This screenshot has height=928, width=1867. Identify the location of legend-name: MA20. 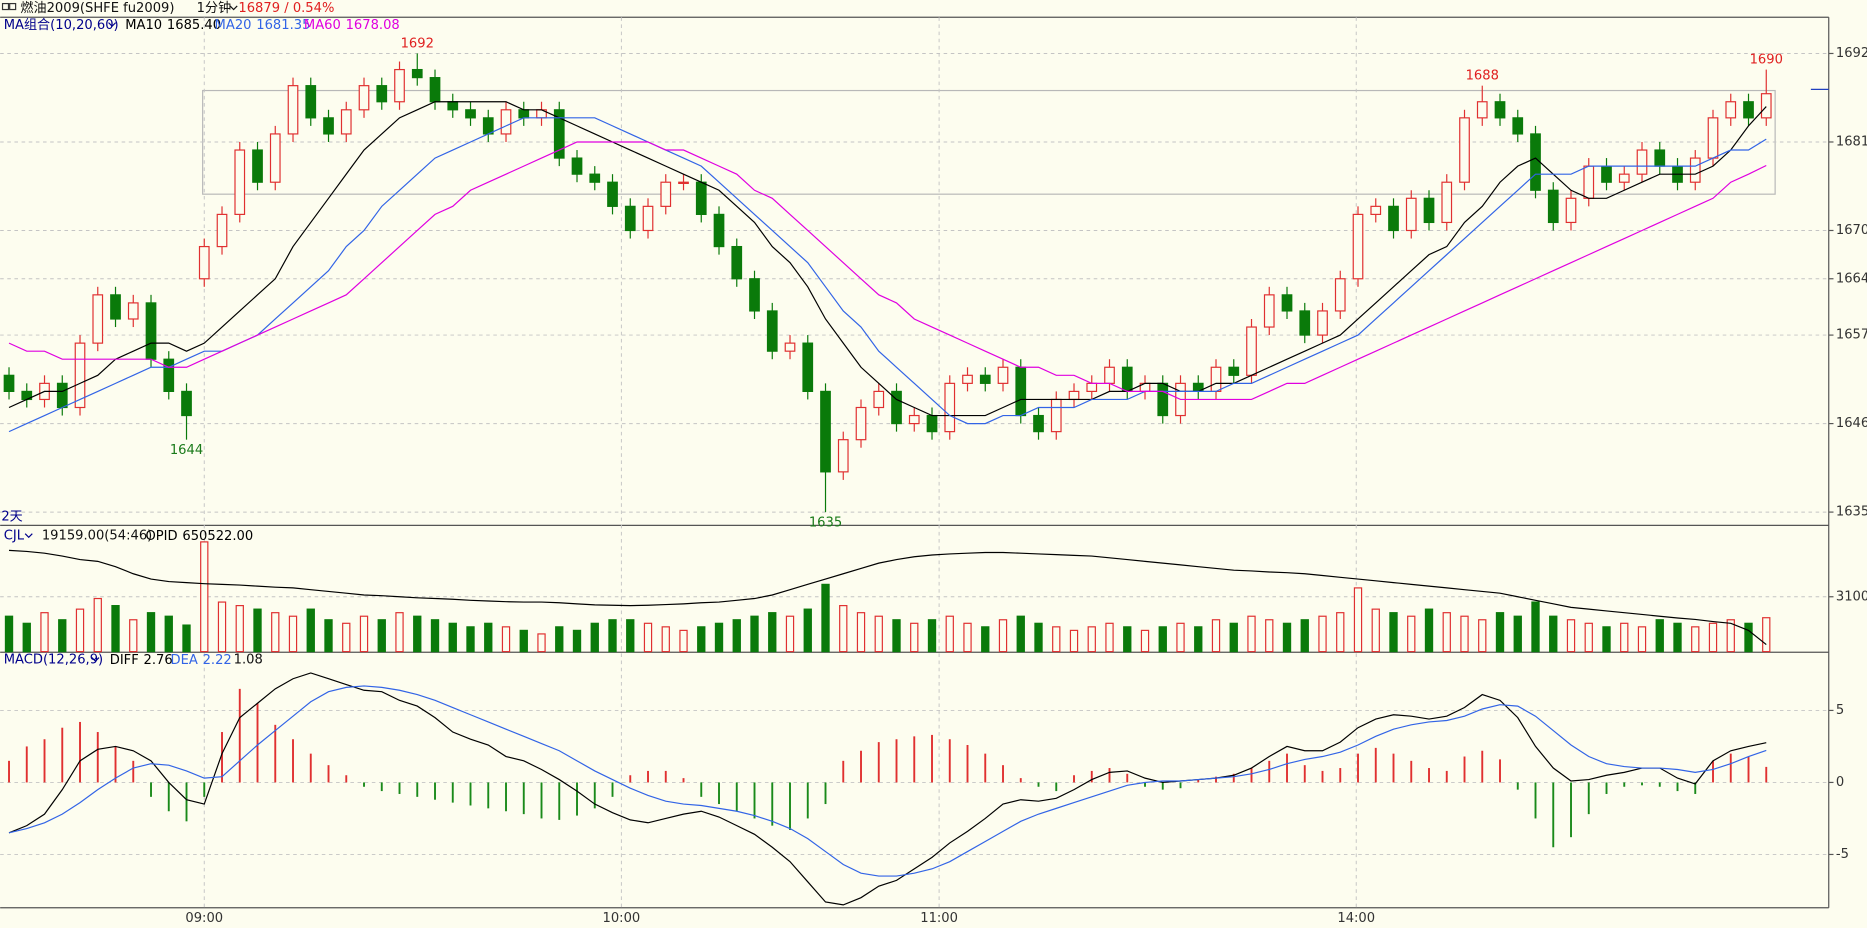
(233, 25).